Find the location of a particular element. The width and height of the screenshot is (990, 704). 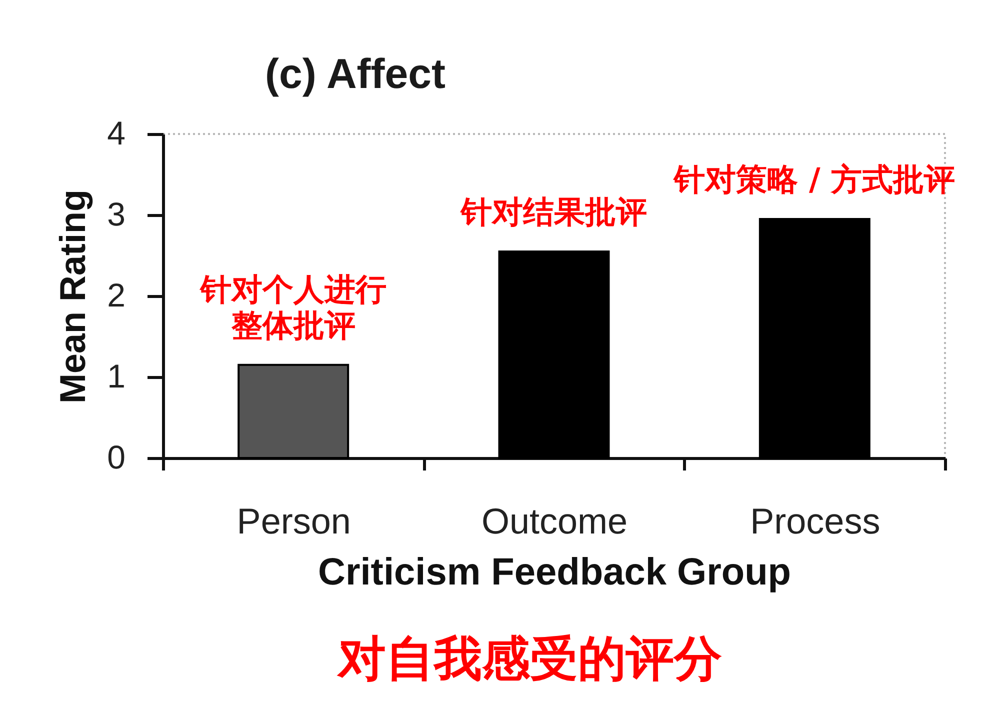

x-tick-label: Process is located at coordinates (815, 521).